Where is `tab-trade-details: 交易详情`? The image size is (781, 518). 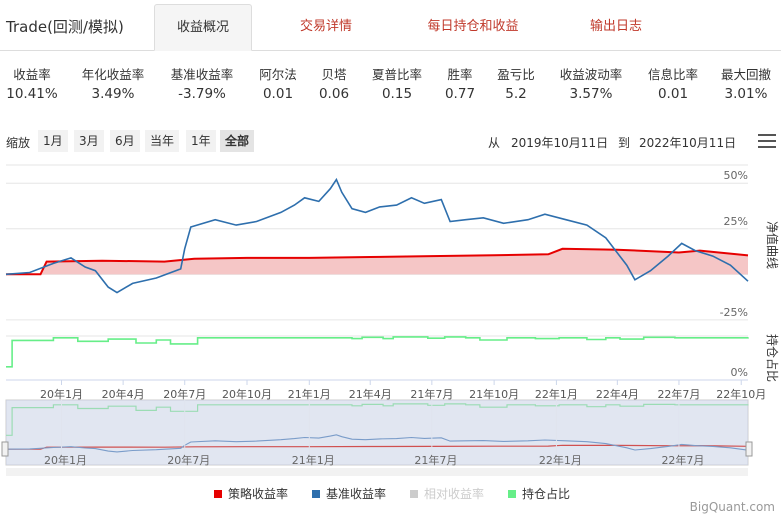
tab-trade-details: 交易详情 is located at coordinates (325, 26).